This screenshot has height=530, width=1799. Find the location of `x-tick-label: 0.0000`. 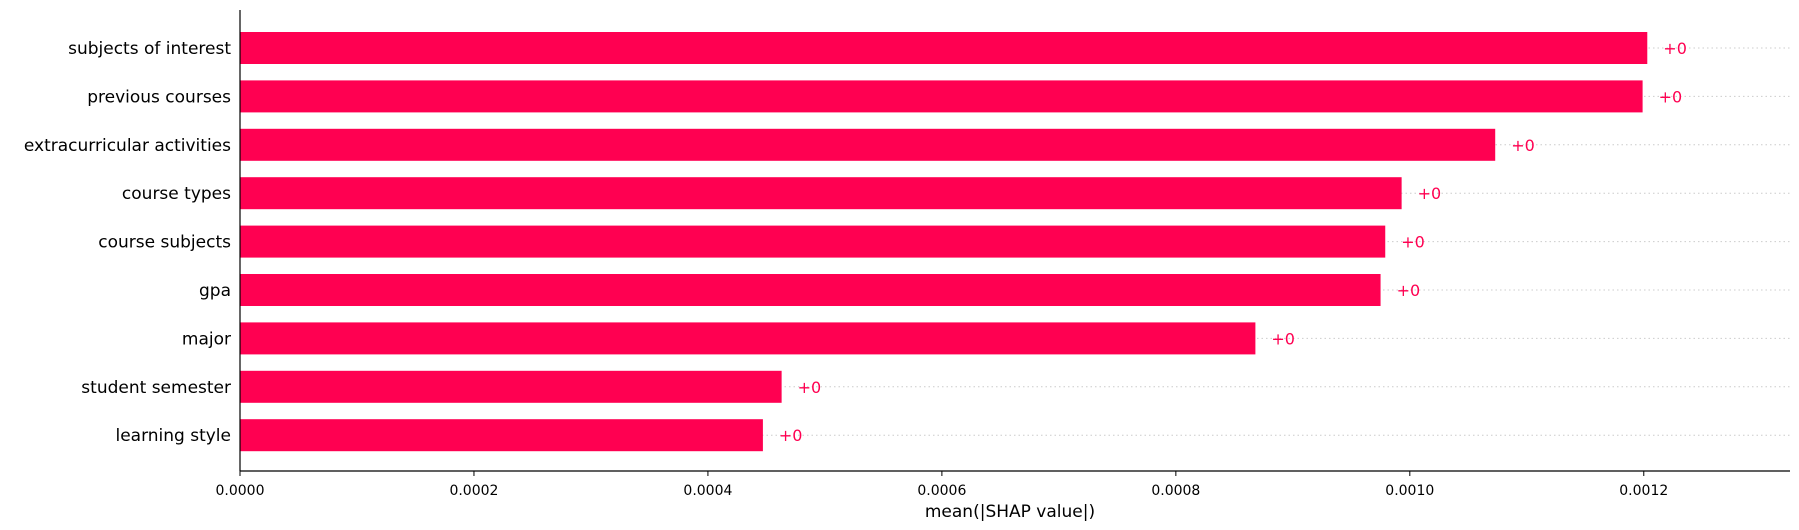

x-tick-label: 0.0000 is located at coordinates (240, 491).